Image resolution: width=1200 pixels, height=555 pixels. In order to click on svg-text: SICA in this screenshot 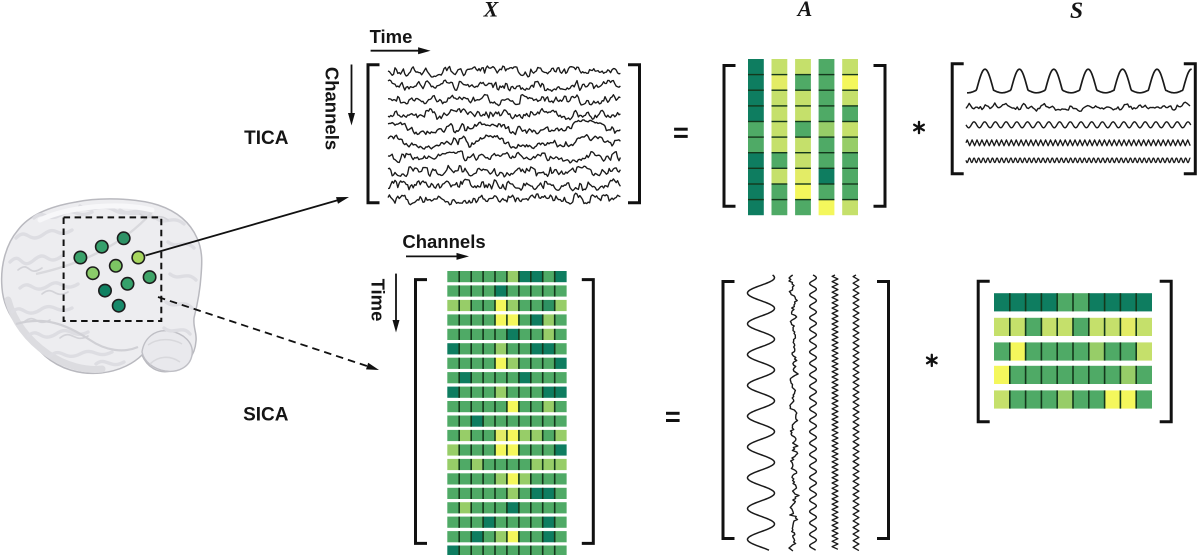, I will do `click(266, 415)`.